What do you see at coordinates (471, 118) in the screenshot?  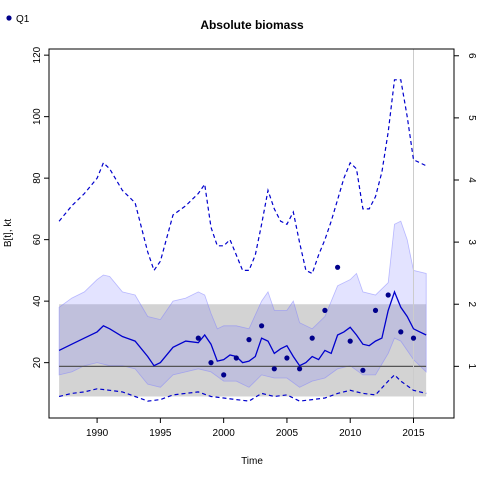 I see `y2-tick-label: 5` at bounding box center [471, 118].